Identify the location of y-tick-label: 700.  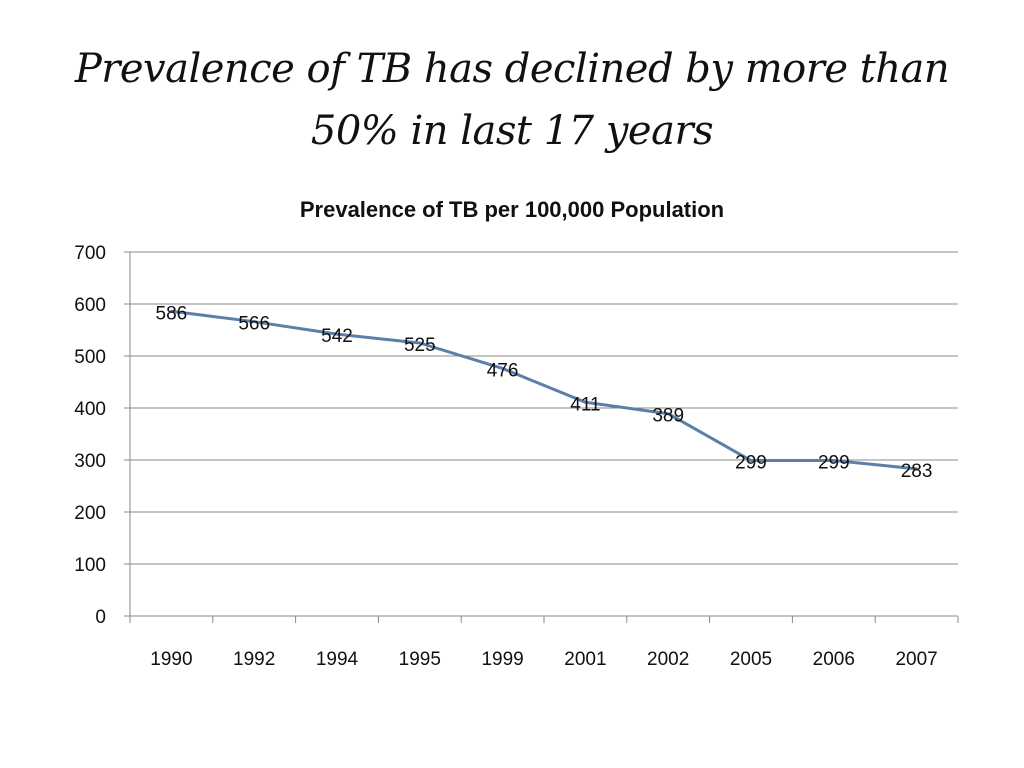
(90, 253).